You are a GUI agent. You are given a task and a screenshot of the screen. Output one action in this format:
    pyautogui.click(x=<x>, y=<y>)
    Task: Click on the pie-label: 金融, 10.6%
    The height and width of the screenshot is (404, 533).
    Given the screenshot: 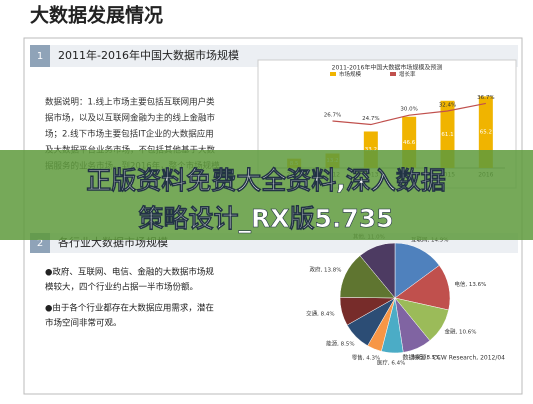 What is the action you would take?
    pyautogui.click(x=461, y=332)
    